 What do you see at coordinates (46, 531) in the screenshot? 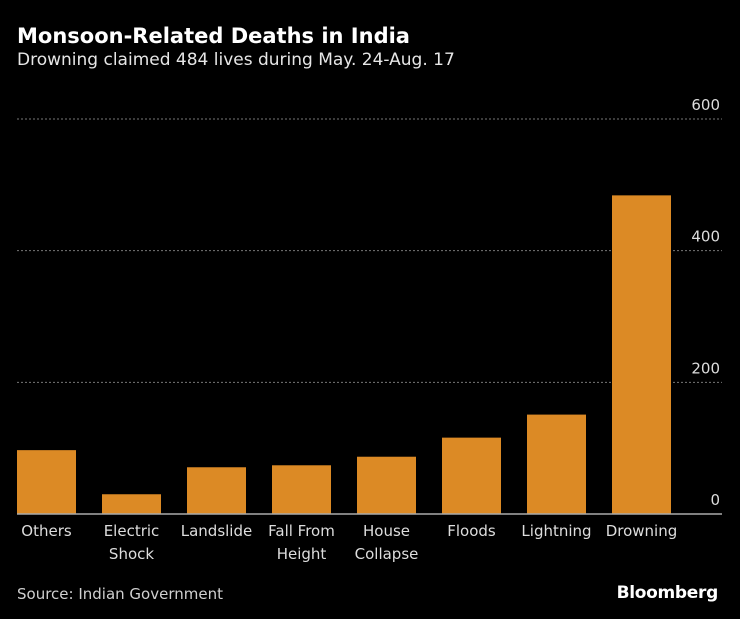
I see `x-tick-label: Others` at bounding box center [46, 531].